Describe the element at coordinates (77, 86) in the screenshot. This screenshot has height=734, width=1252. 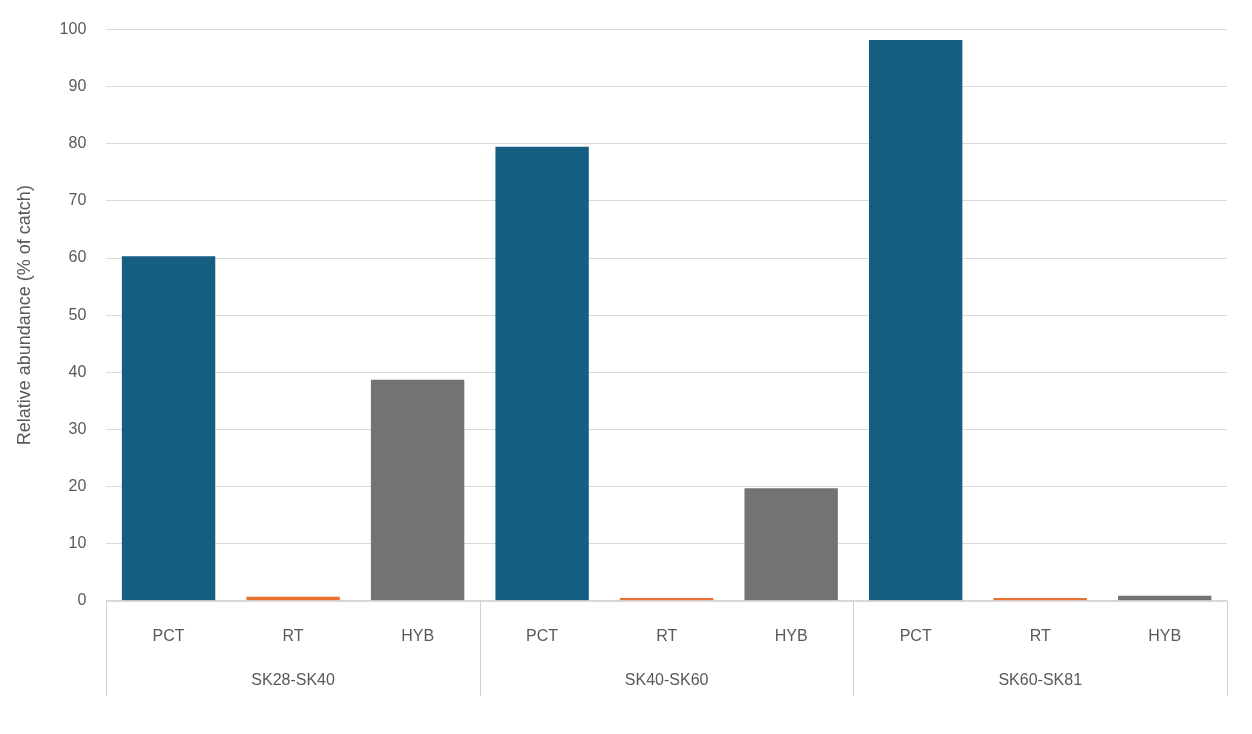
I see `y-tick-label: 90` at that location.